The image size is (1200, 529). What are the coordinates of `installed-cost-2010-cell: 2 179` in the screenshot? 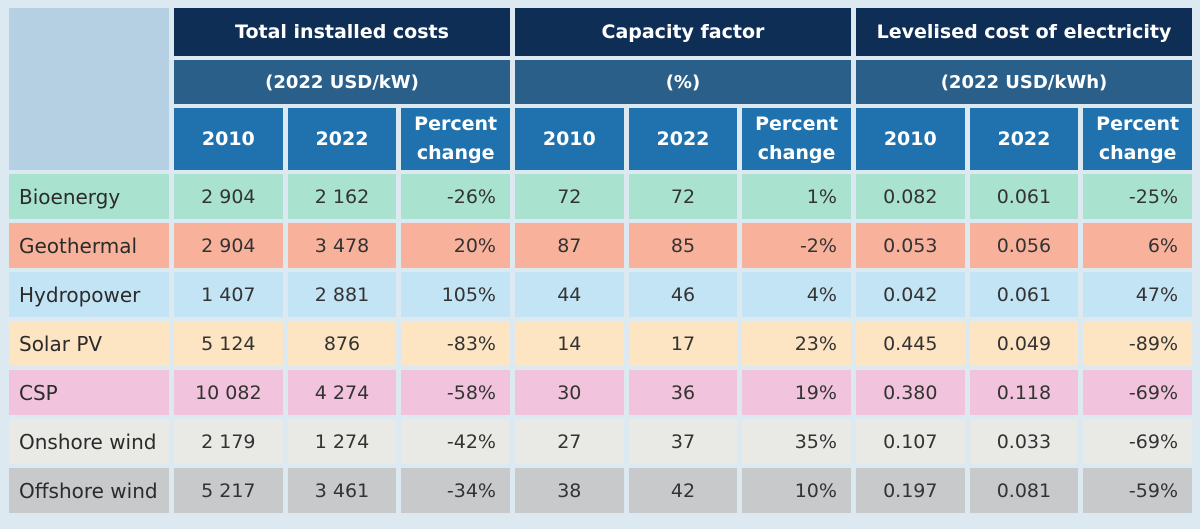 It's located at (228, 441).